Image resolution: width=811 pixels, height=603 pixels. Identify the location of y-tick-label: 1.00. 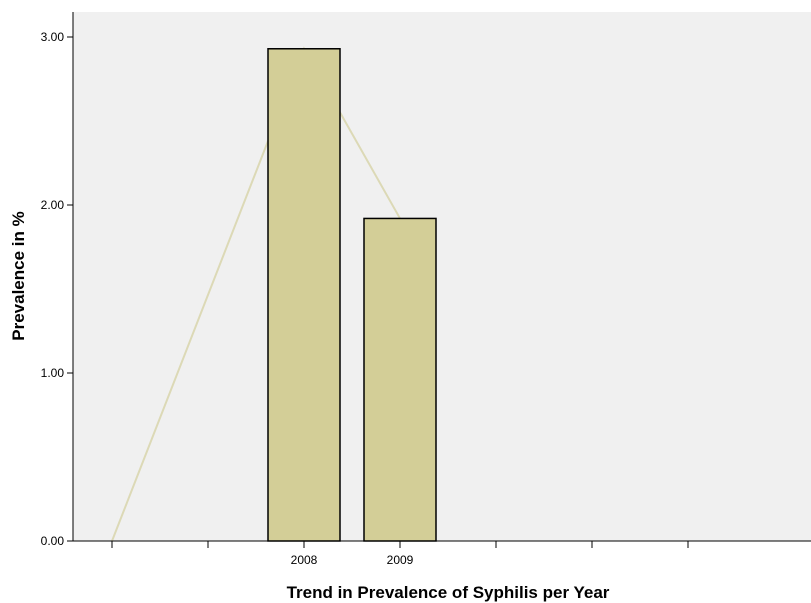
(53, 373).